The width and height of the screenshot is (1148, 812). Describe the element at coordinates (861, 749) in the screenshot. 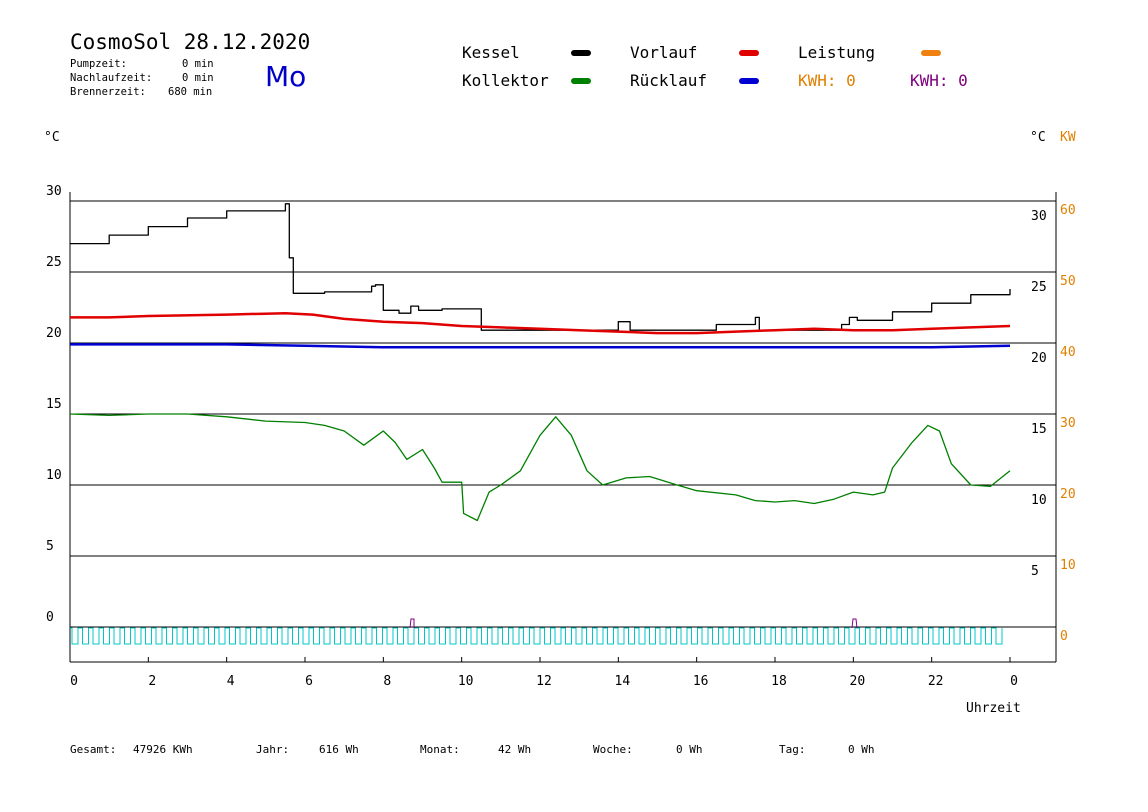

I see `footer-tag-value: 0 Wh` at that location.